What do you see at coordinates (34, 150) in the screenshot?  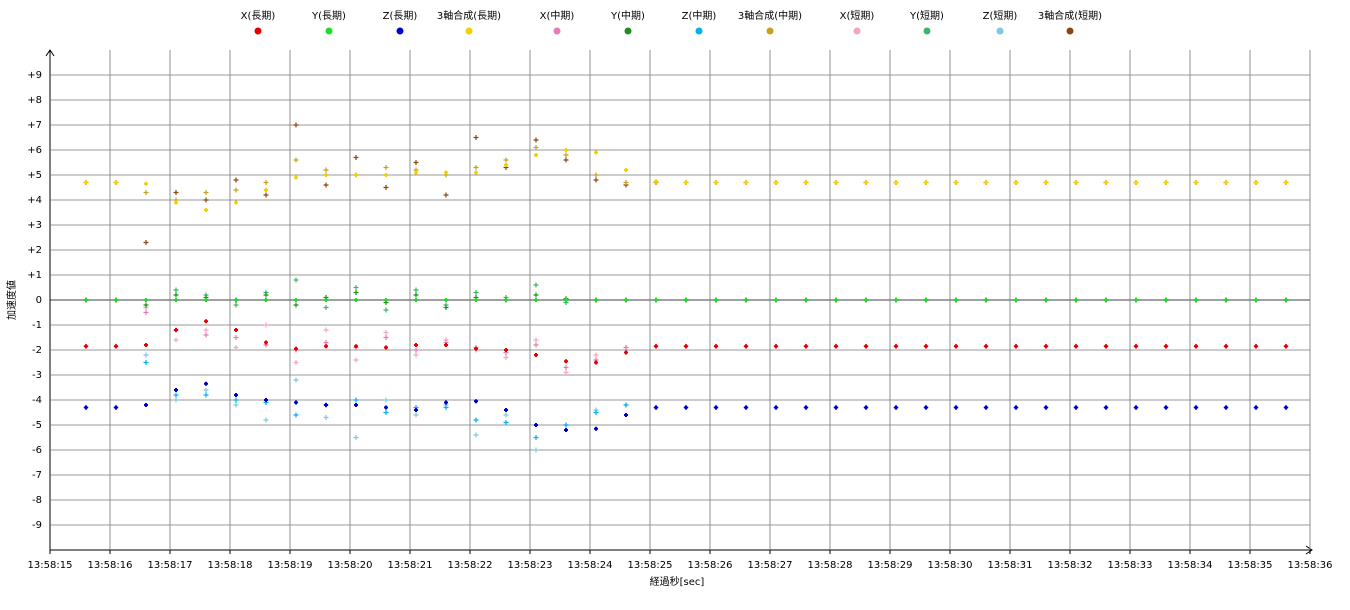 I see `y-tick-label: +6` at bounding box center [34, 150].